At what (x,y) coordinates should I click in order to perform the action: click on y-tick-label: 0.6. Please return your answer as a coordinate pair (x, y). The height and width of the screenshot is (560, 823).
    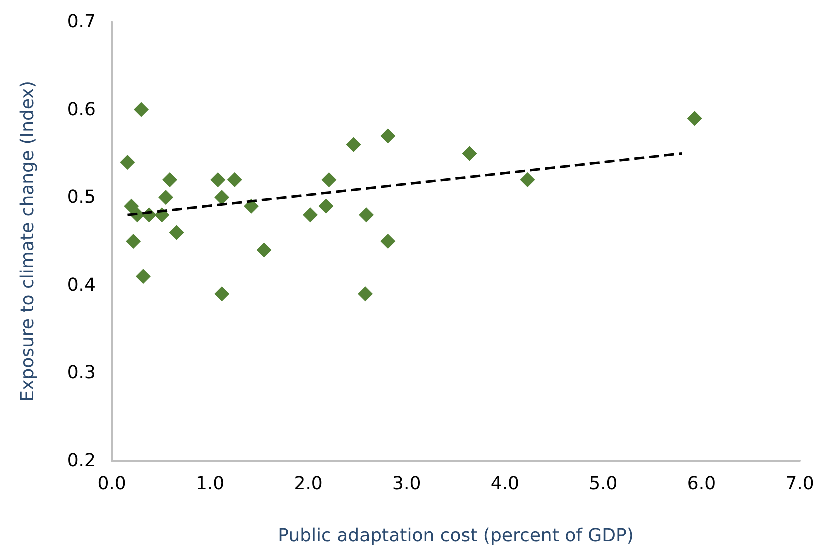
    Looking at the image, I should click on (81, 109).